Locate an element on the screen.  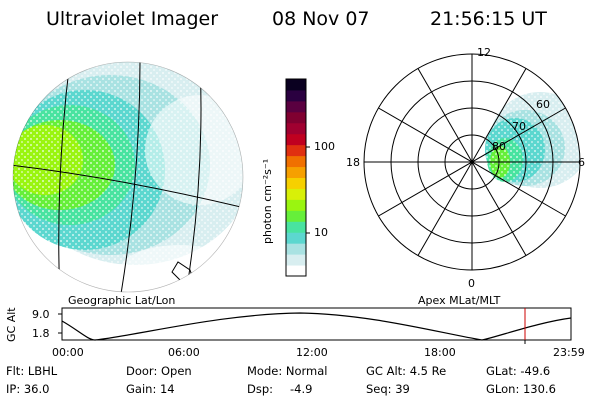
mlat-label-60: 60 is located at coordinates (543, 104).